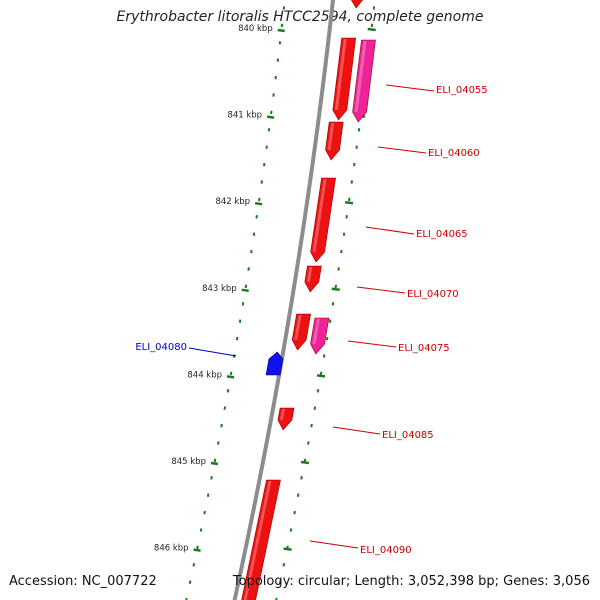 The width and height of the screenshot is (600, 600). What do you see at coordinates (161, 347) in the screenshot?
I see `gene-label: ELI_04080` at bounding box center [161, 347].